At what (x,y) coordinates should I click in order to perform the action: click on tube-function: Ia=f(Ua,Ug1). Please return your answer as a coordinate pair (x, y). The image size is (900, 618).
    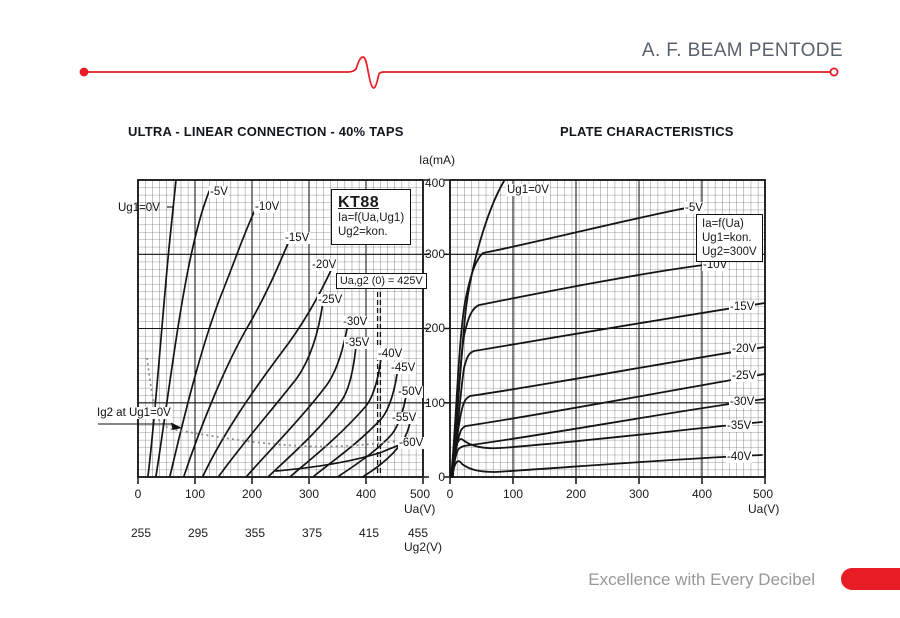
    Looking at the image, I should click on (371, 218).